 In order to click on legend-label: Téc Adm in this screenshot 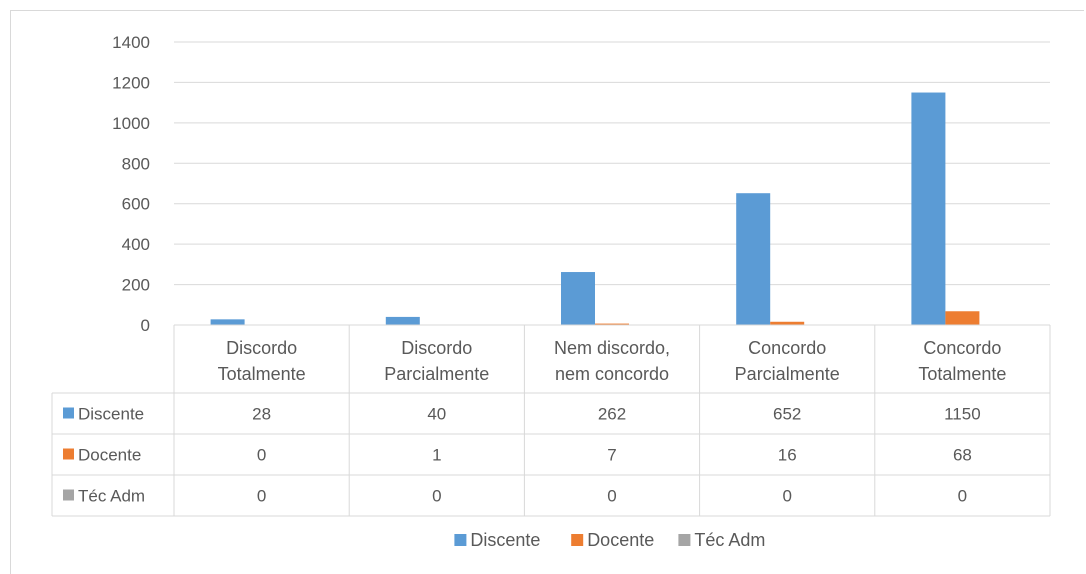, I will do `click(729, 540)`.